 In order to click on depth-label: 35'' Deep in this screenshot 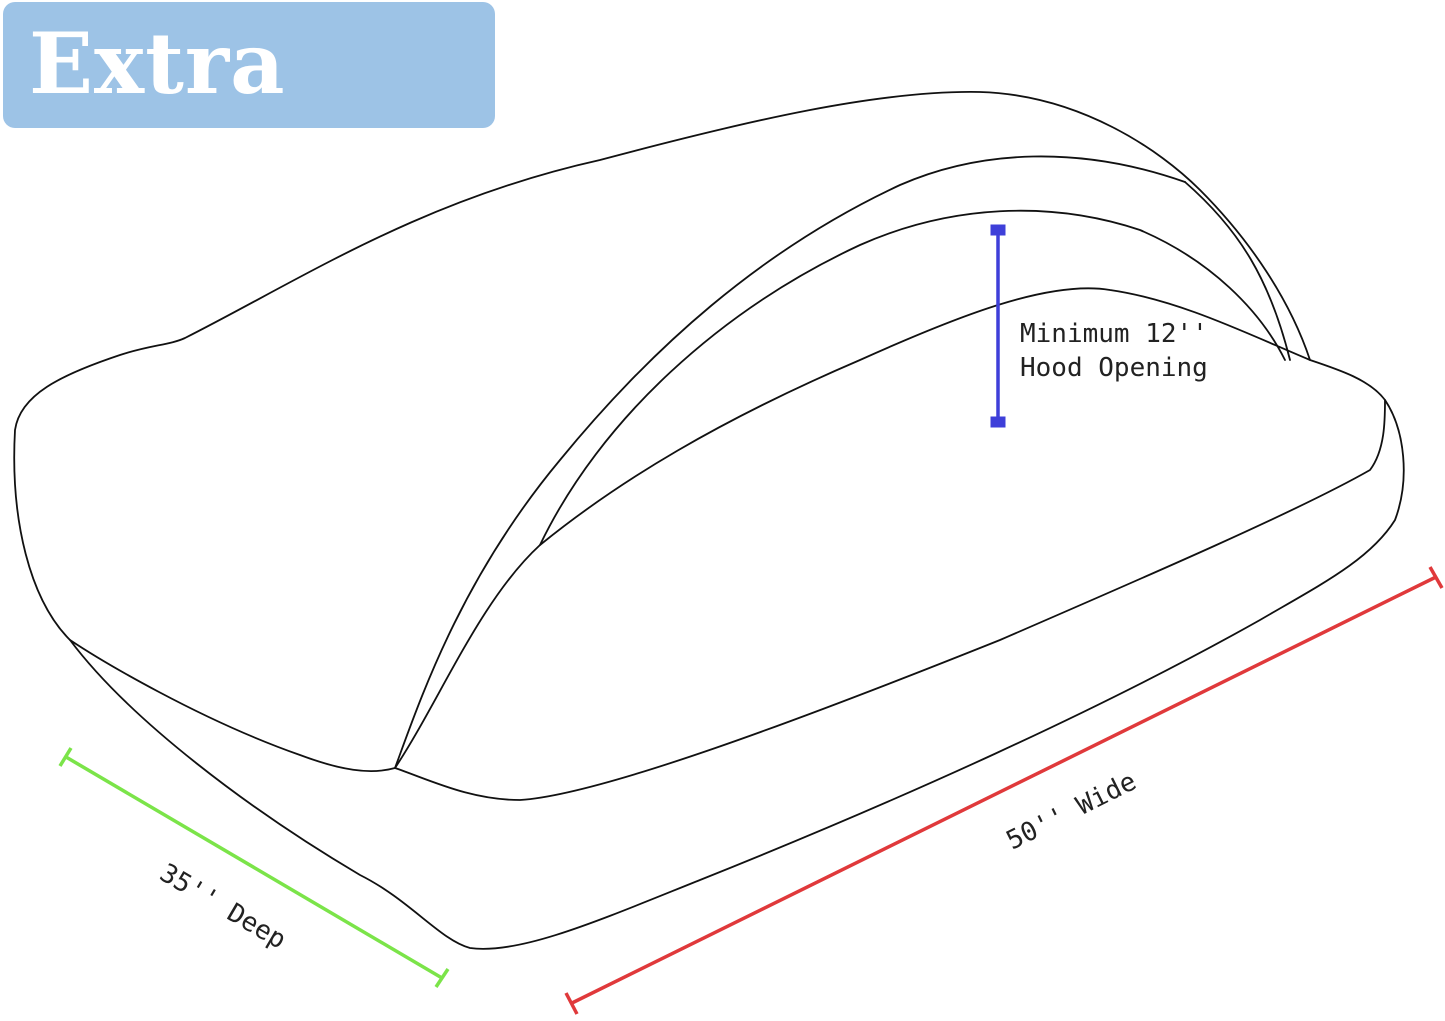, I will do `click(222, 906)`.